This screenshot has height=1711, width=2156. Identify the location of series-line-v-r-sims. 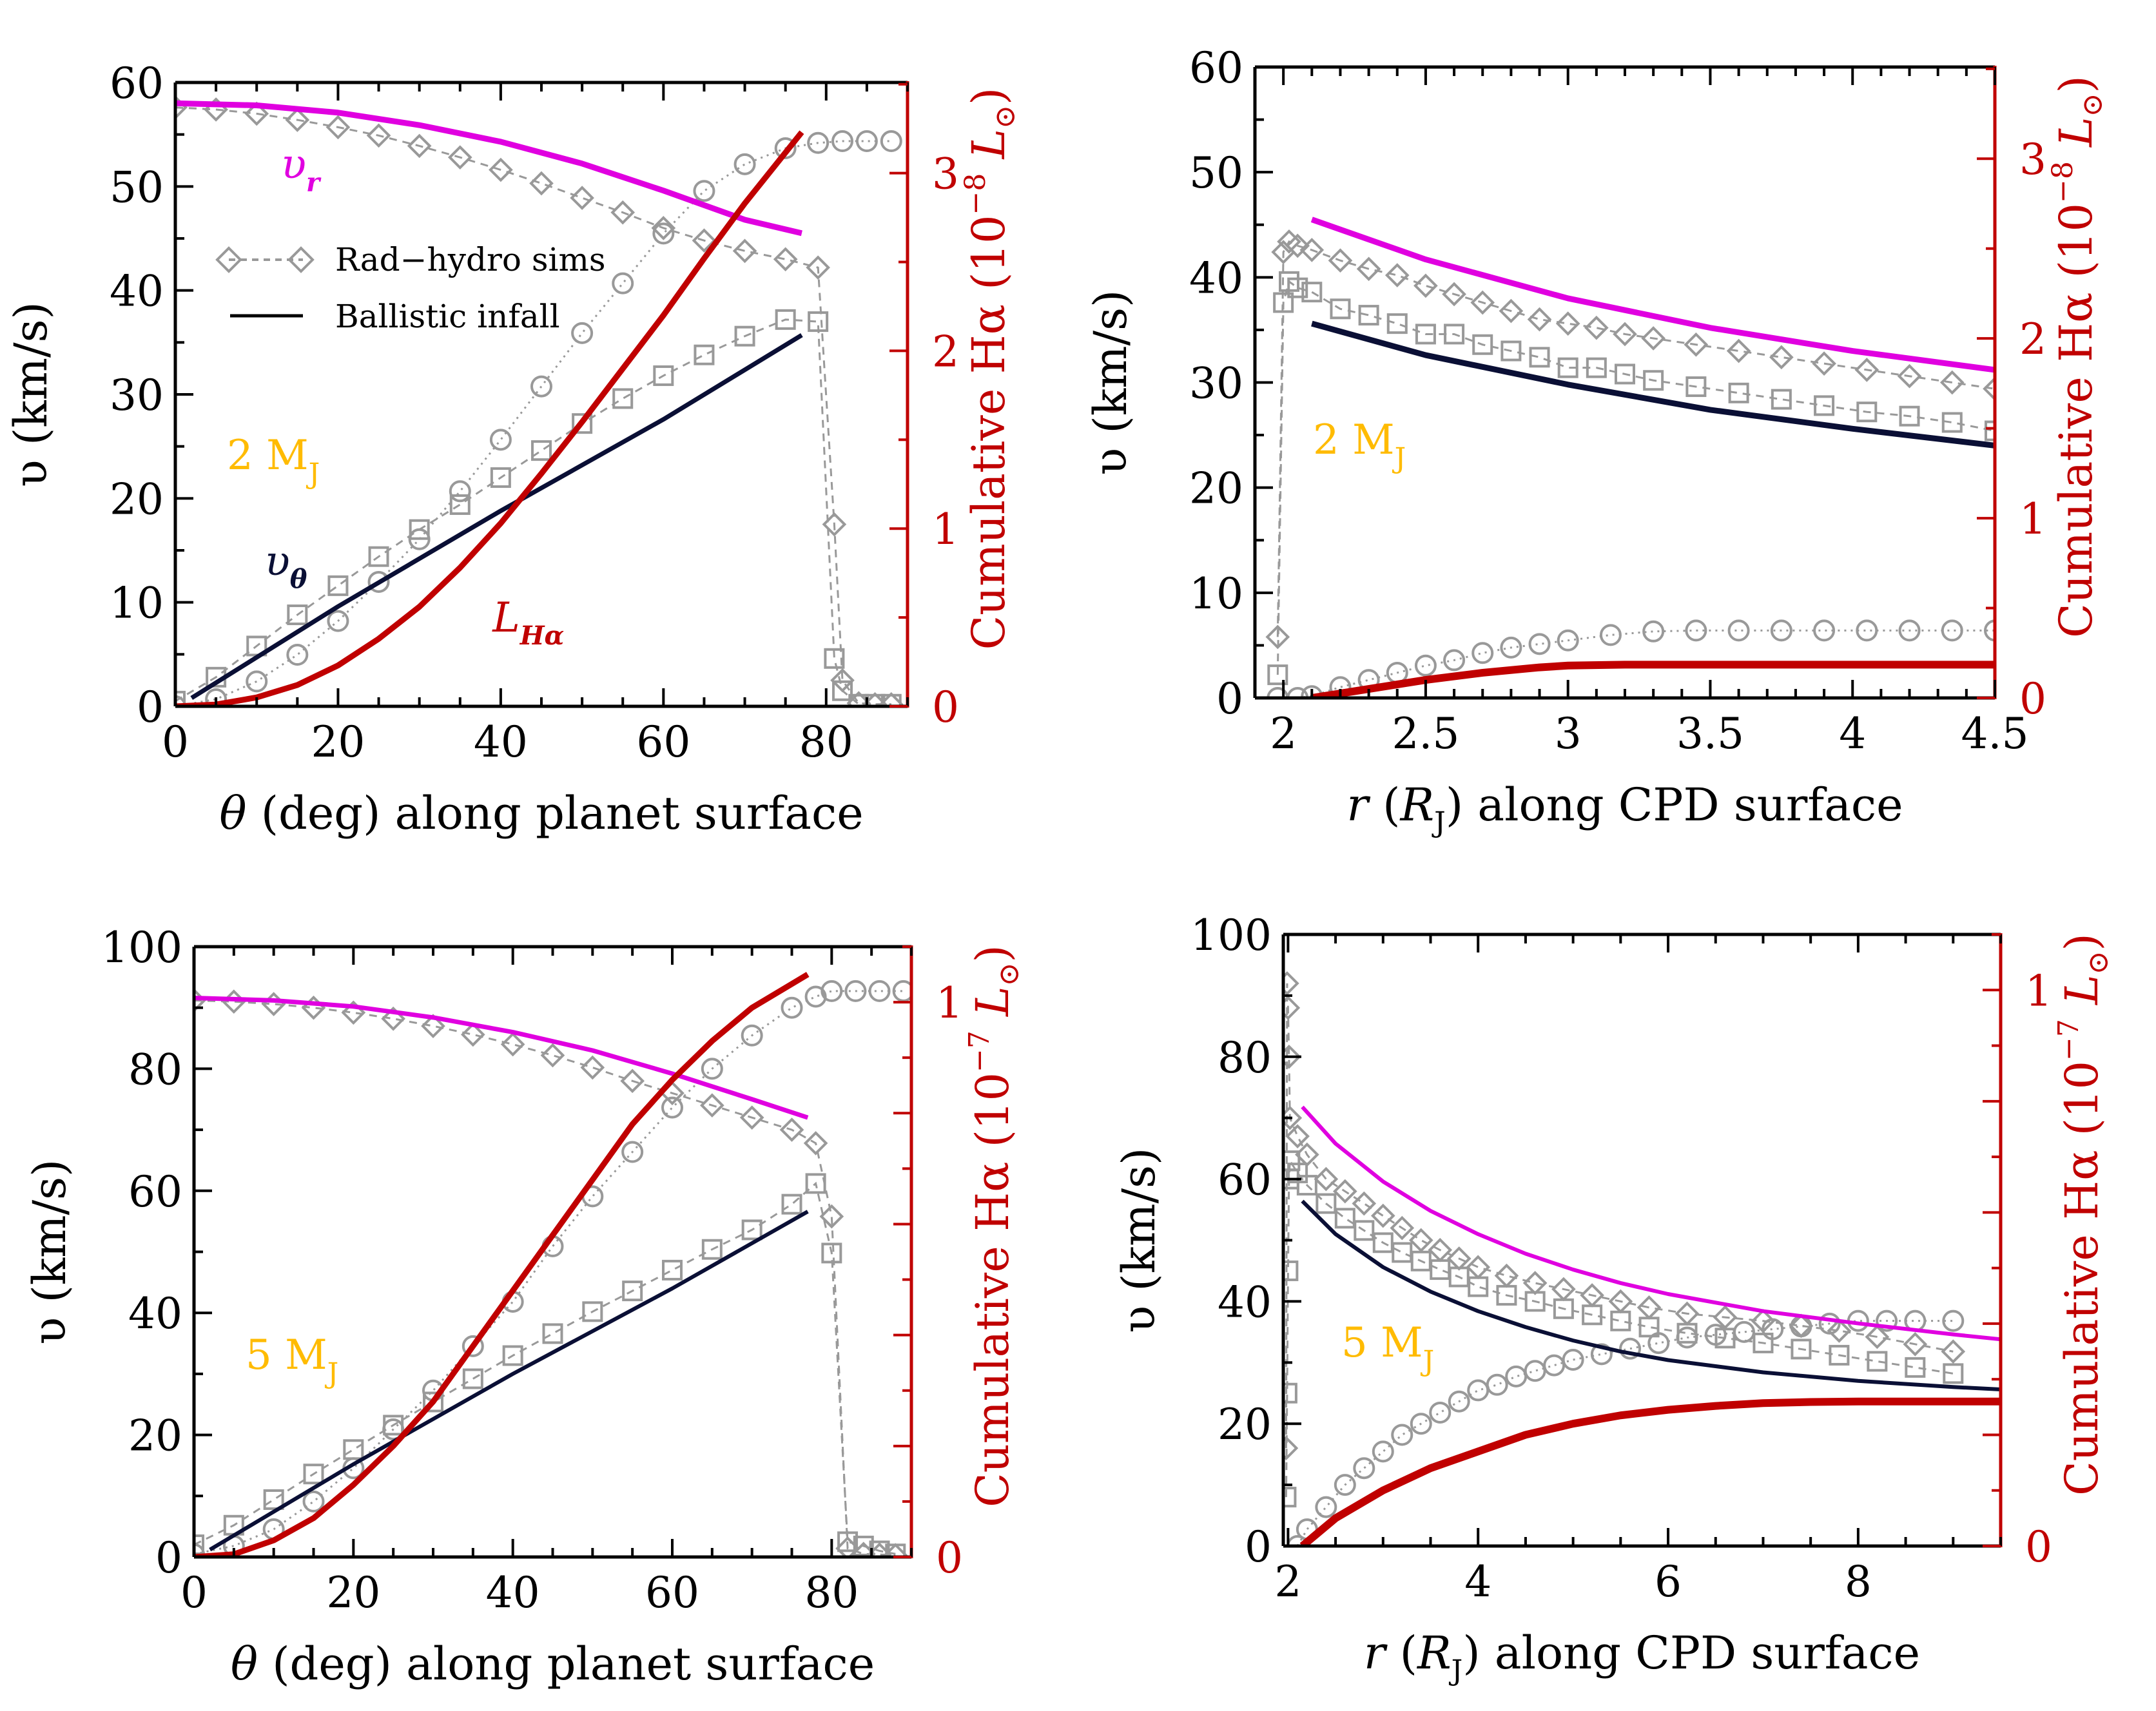
(533, 406).